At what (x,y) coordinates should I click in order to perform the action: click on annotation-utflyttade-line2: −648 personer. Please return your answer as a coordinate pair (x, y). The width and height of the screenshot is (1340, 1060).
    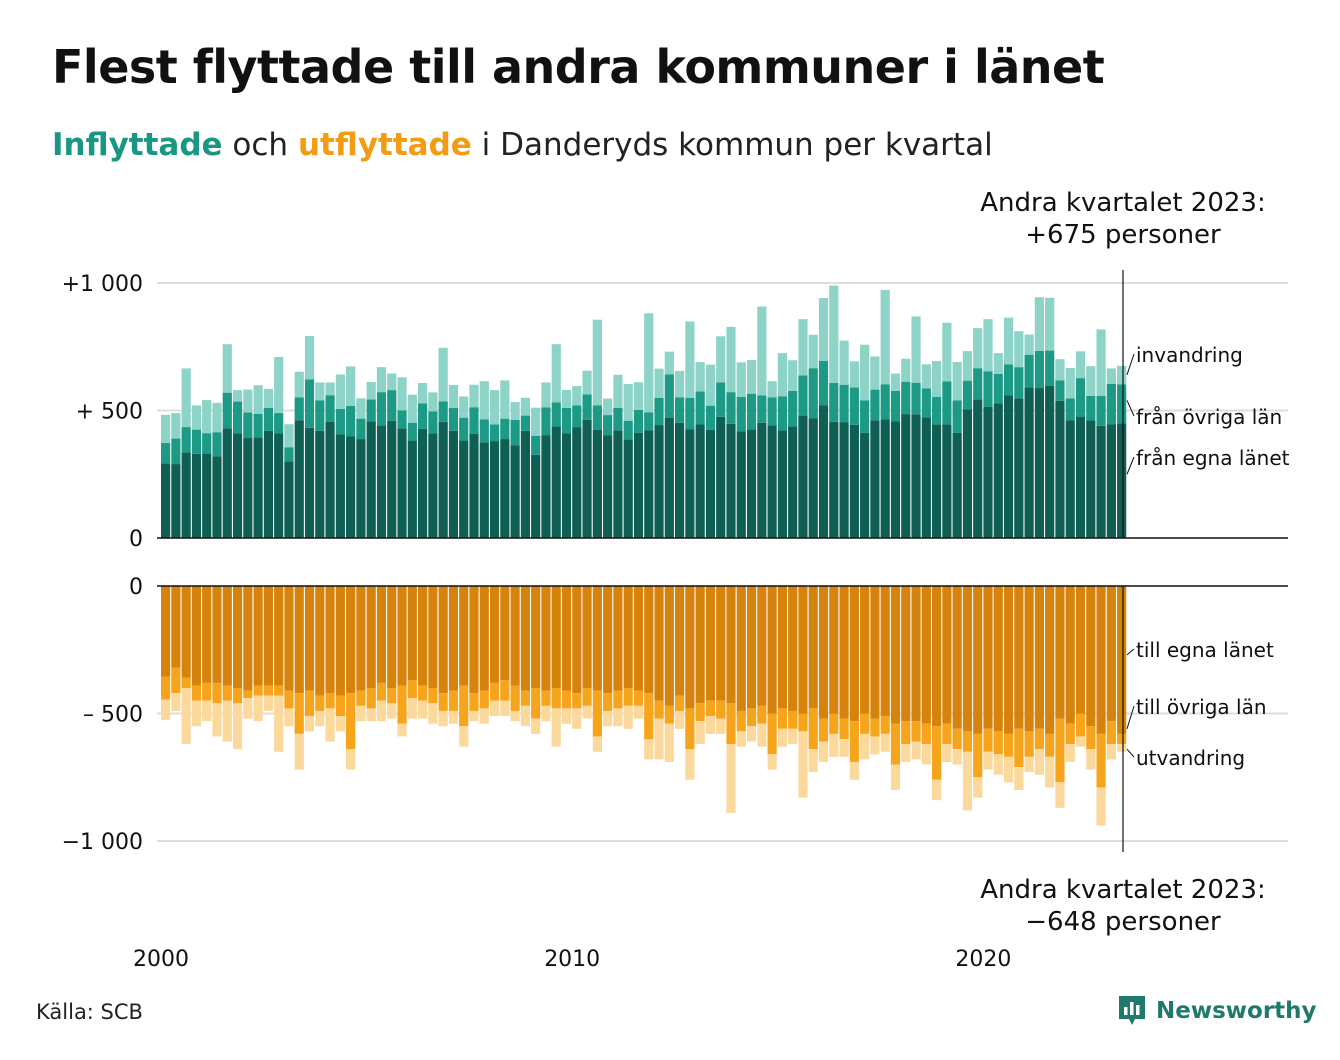
    Looking at the image, I should click on (1123, 922).